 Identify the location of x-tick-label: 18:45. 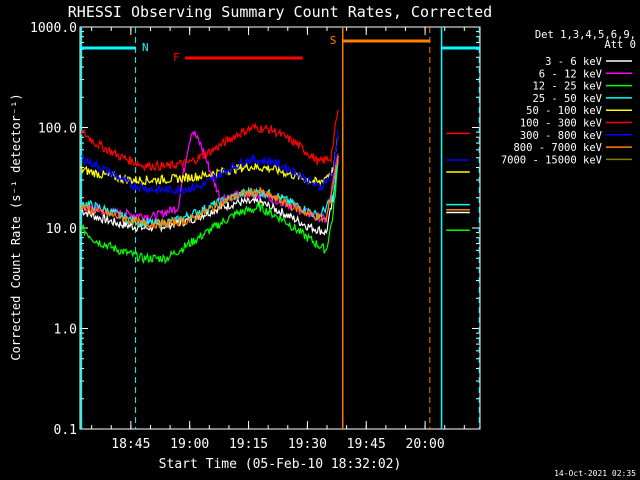
(130, 444).